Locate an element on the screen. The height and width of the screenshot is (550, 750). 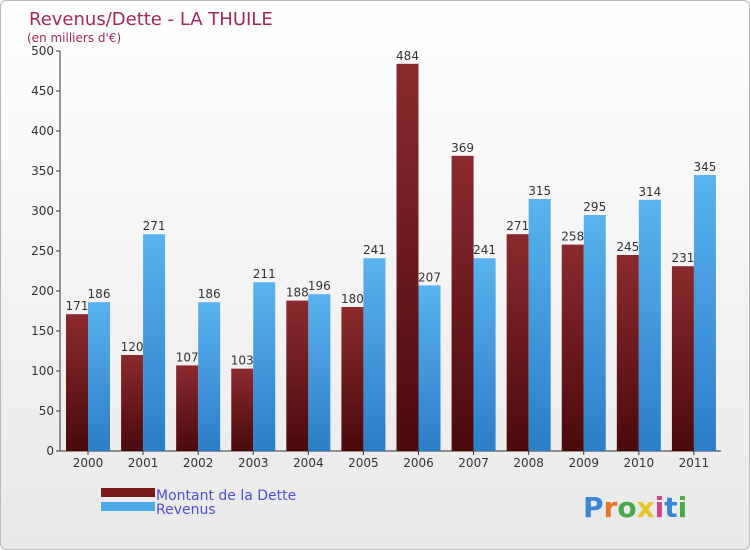
logo-letter: t is located at coordinates (670, 507).